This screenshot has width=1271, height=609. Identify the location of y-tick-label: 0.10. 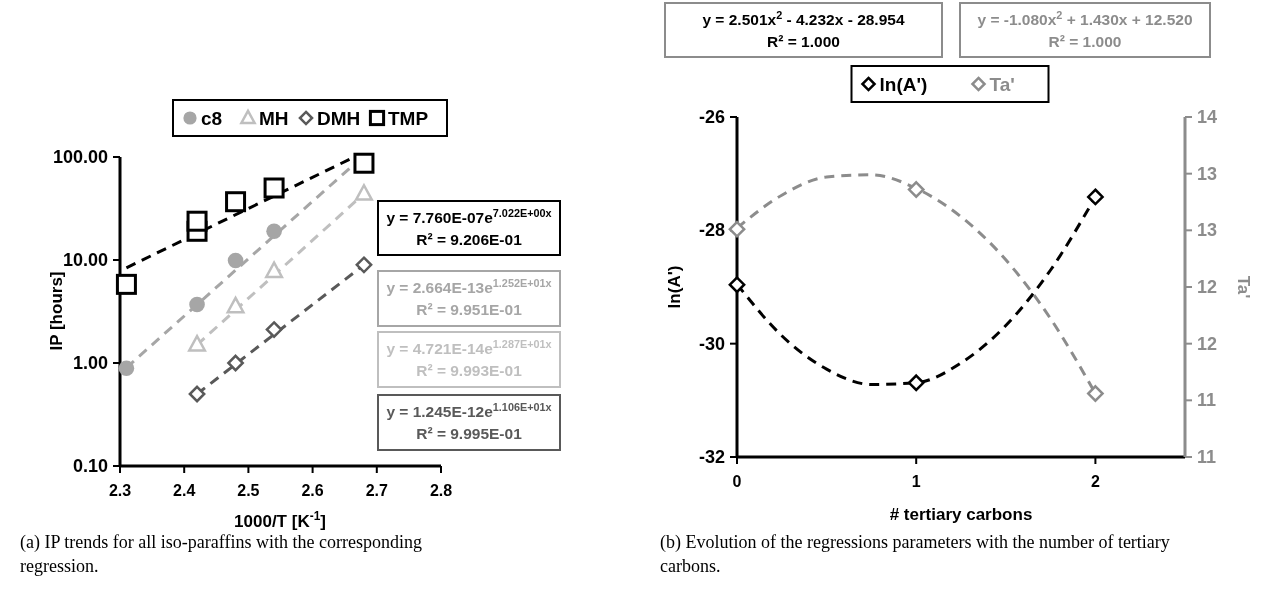
(90, 466).